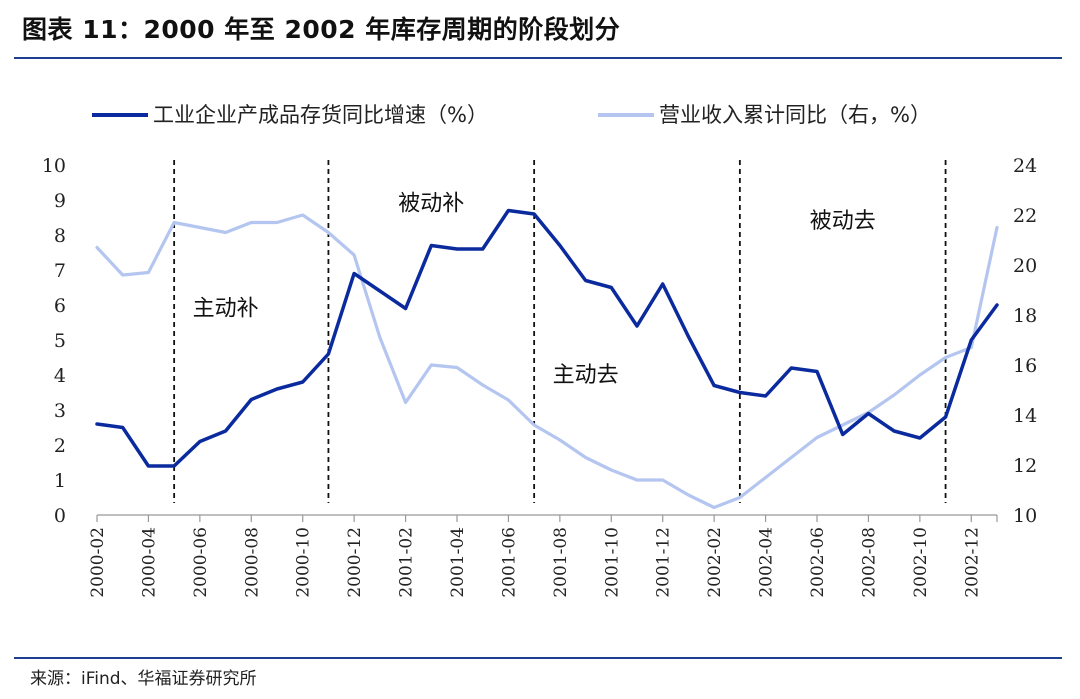  I want to click on x-tick-label: 2001-10, so click(612, 562).